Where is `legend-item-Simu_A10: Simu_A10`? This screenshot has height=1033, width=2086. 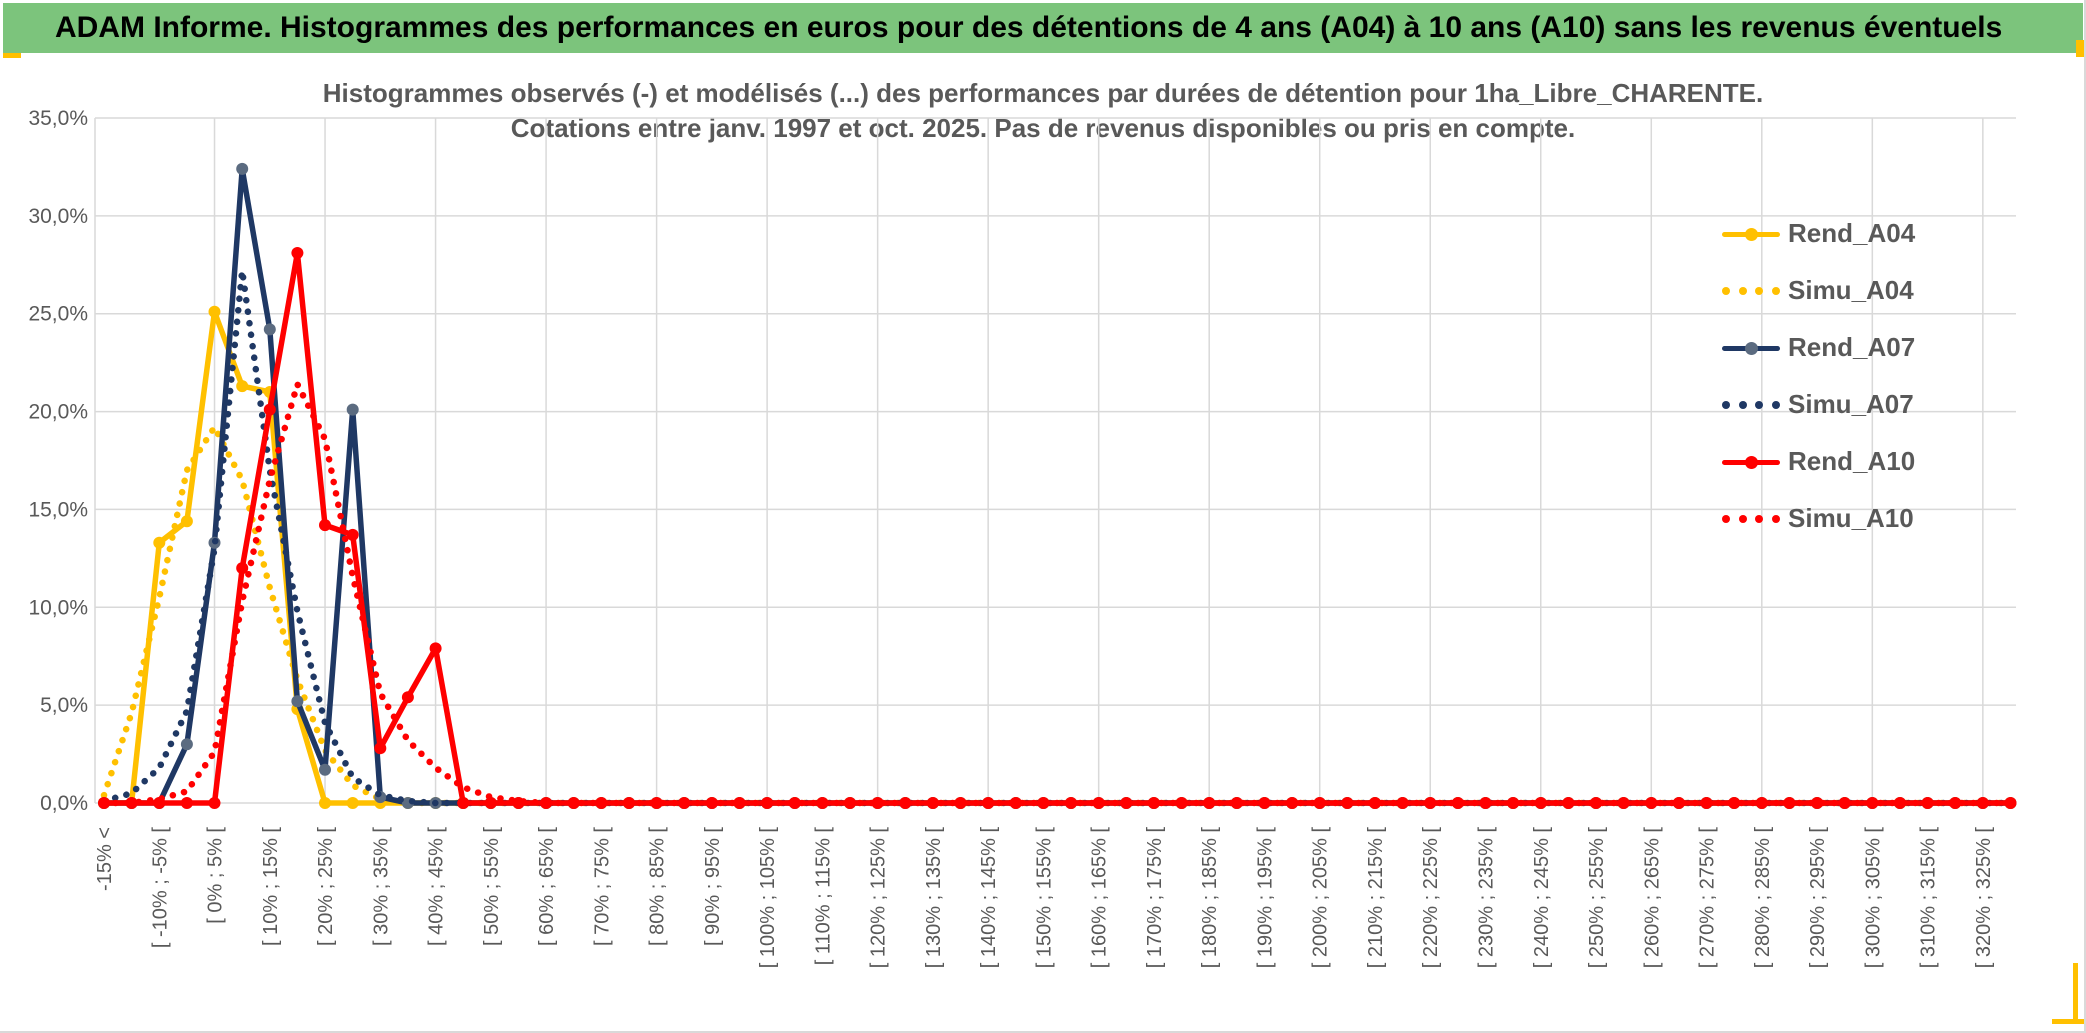
legend-item-Simu_A10: Simu_A10 is located at coordinates (1872, 518).